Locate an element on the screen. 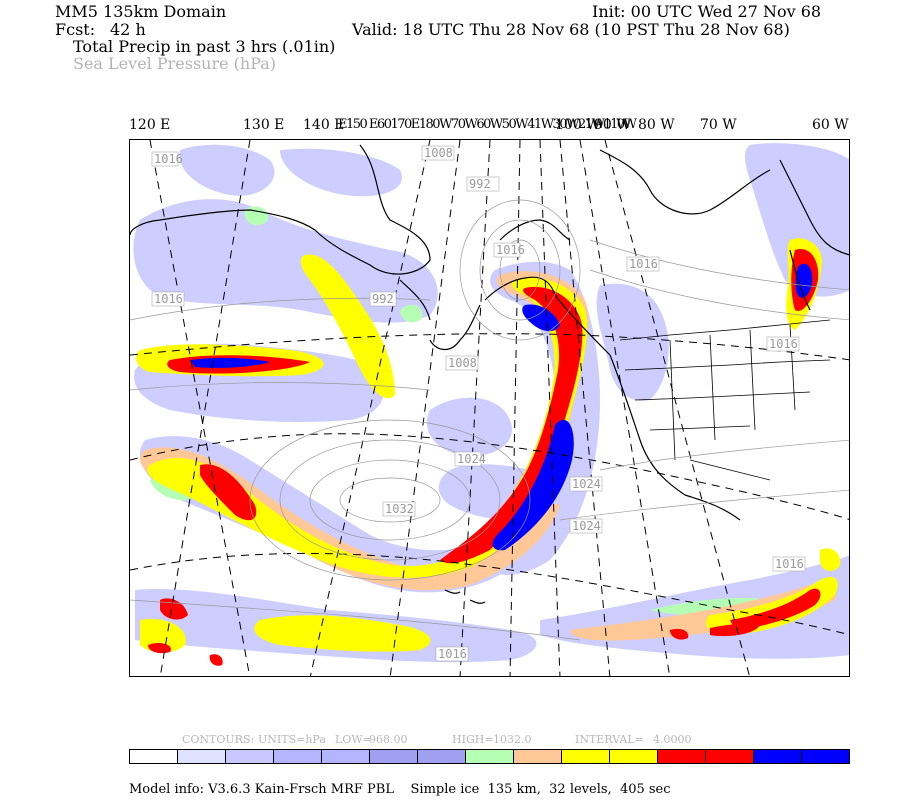  lon-label-130e: 130 E is located at coordinates (264, 125).